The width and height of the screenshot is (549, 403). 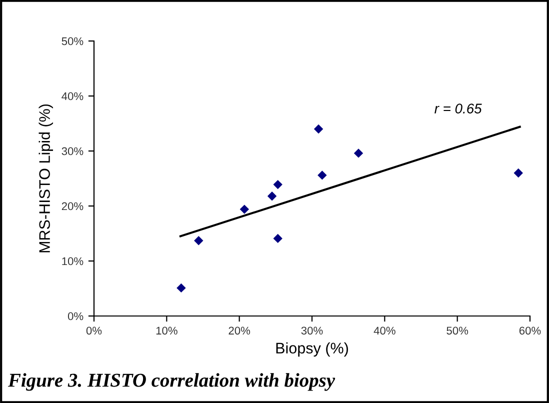 I want to click on y-tick-label: 30%, so click(x=73, y=151).